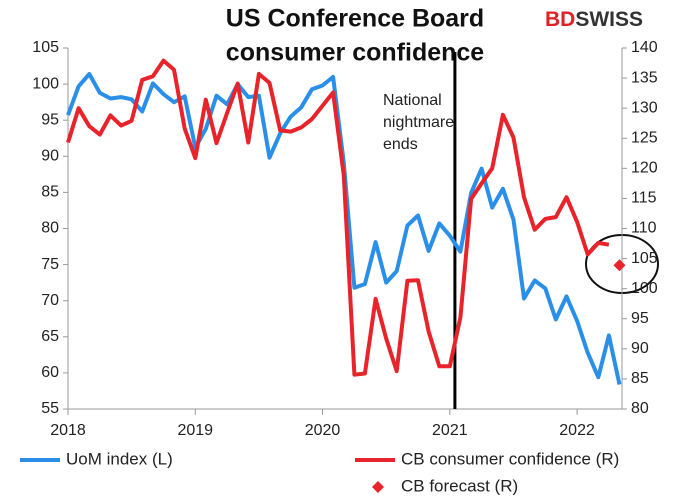  Describe the element at coordinates (50, 119) in the screenshot. I see `y-tick-label: 95` at that location.